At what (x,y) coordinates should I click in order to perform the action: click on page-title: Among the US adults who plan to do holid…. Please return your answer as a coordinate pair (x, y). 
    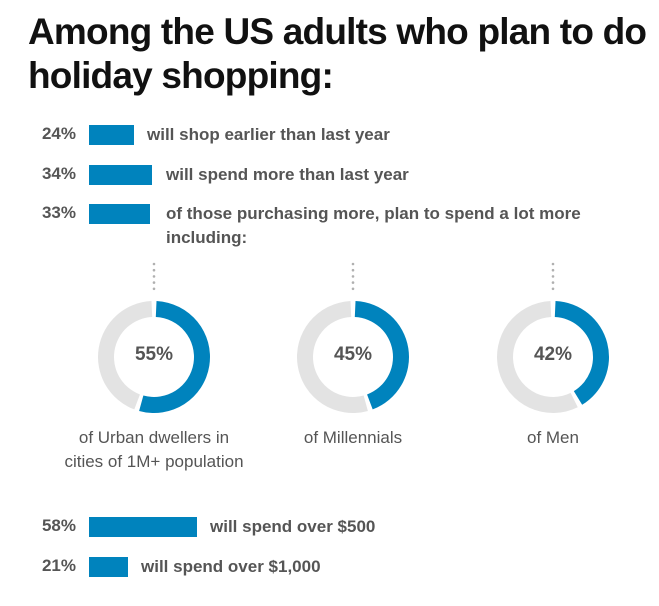
    Looking at the image, I should click on (337, 53).